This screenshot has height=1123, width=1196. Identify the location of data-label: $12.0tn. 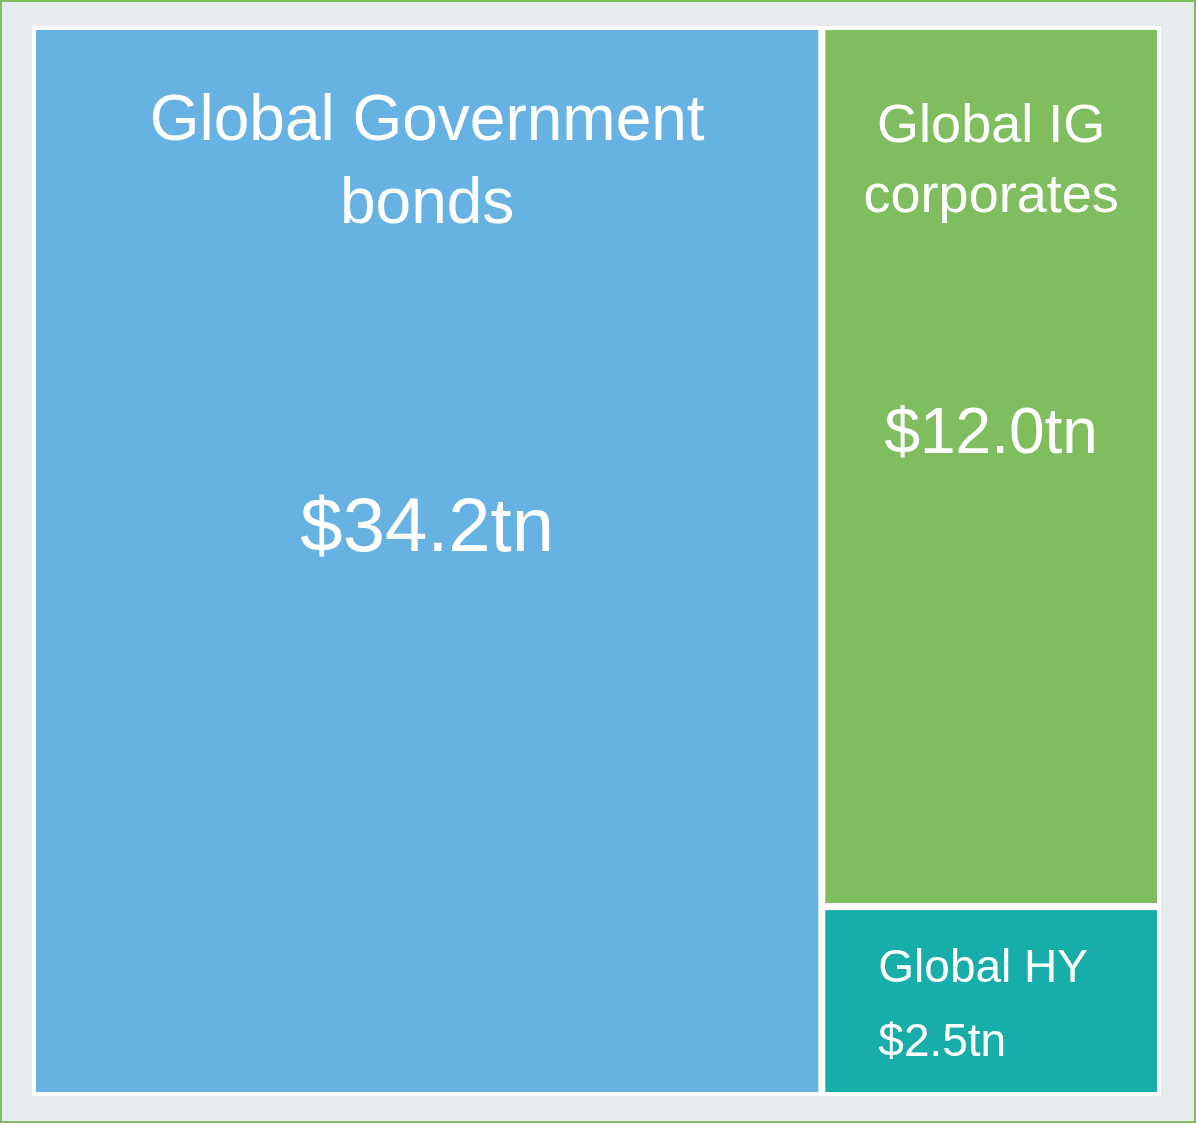
(991, 431).